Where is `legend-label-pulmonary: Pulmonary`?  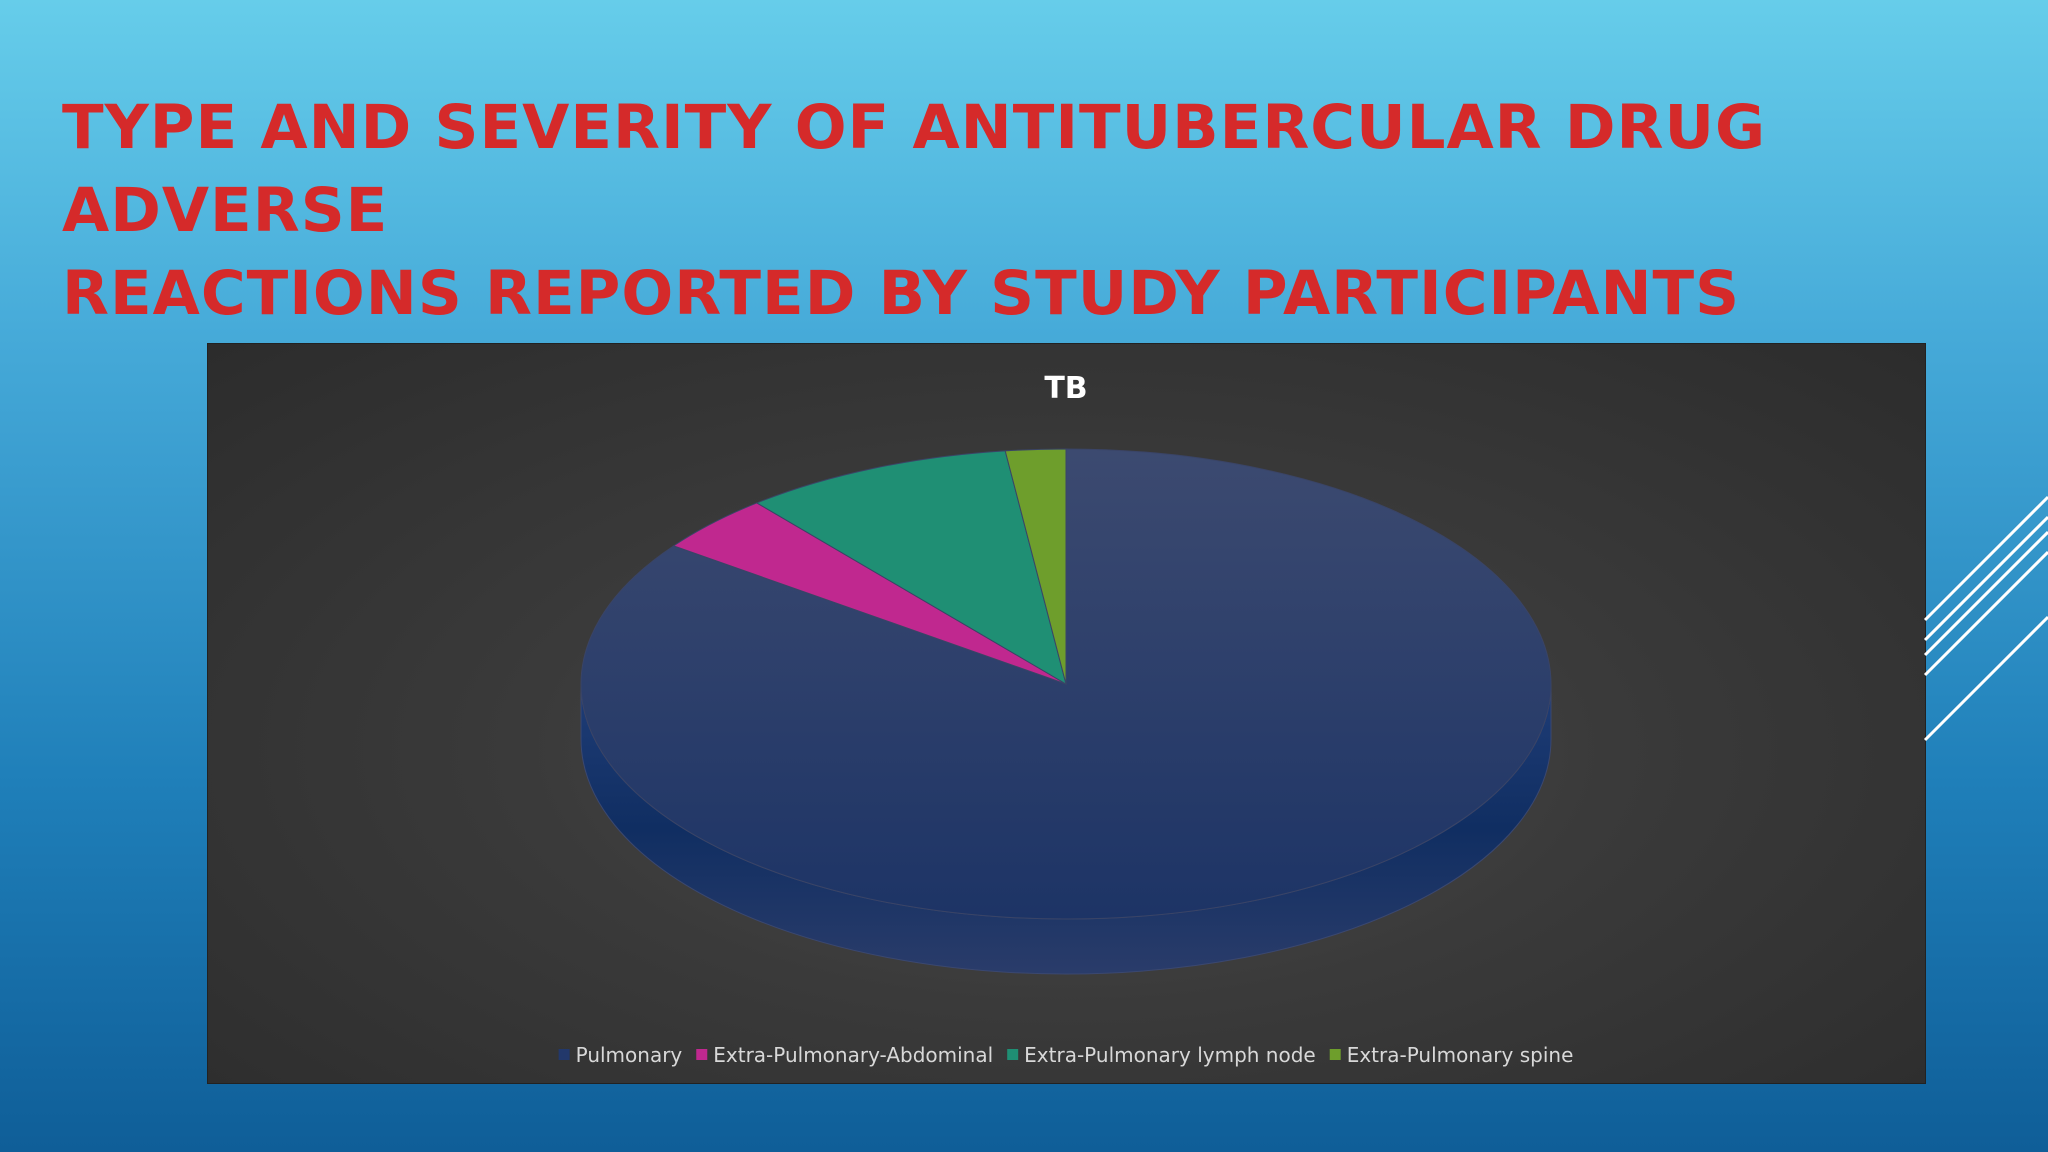 legend-label-pulmonary: Pulmonary is located at coordinates (629, 1055).